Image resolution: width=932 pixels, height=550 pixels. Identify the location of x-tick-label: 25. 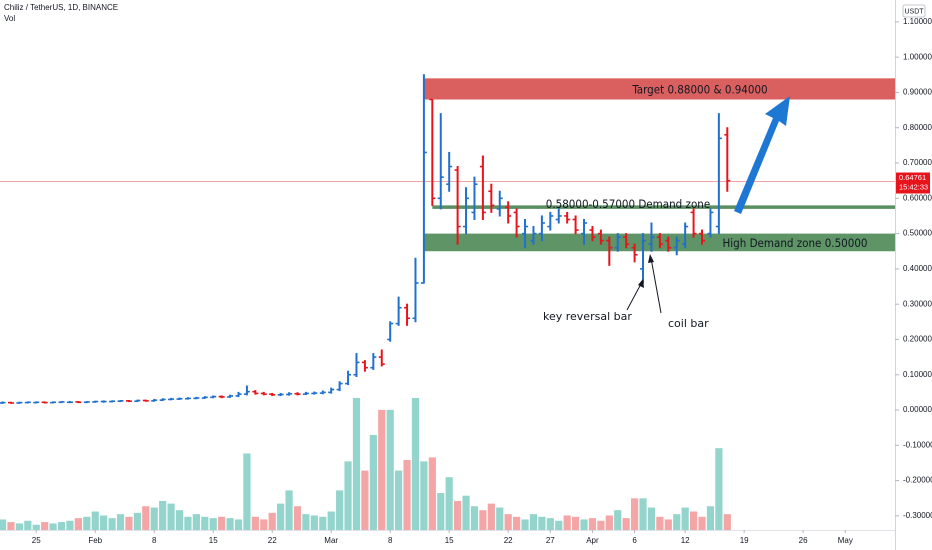
(36, 540).